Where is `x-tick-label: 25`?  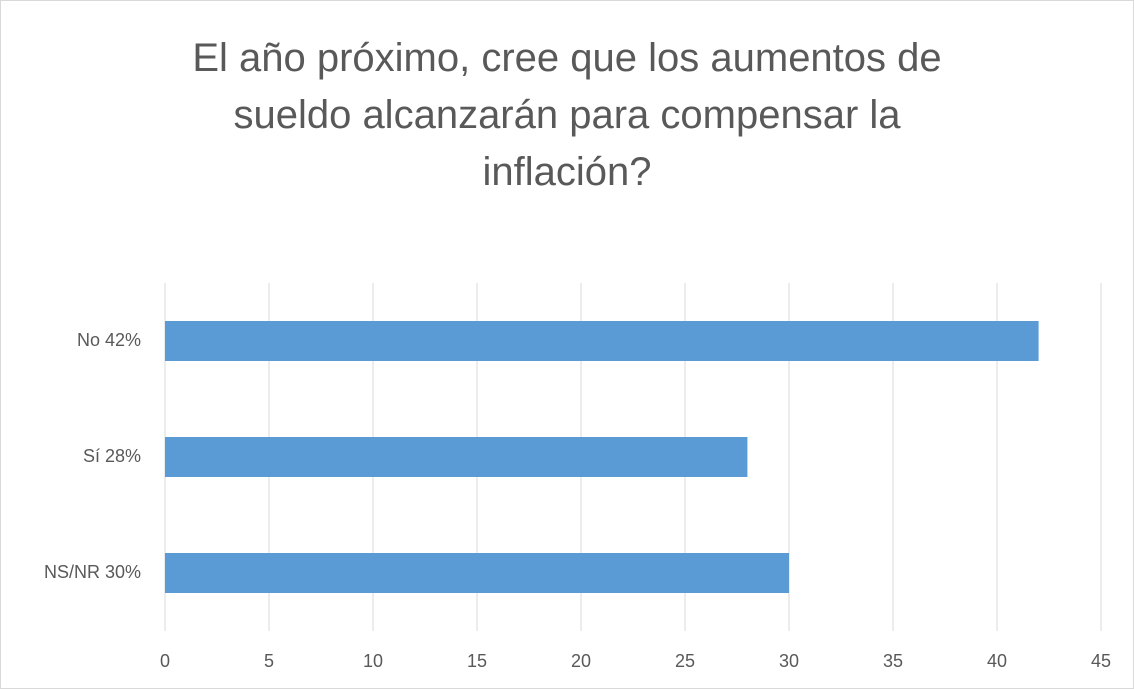 x-tick-label: 25 is located at coordinates (685, 661).